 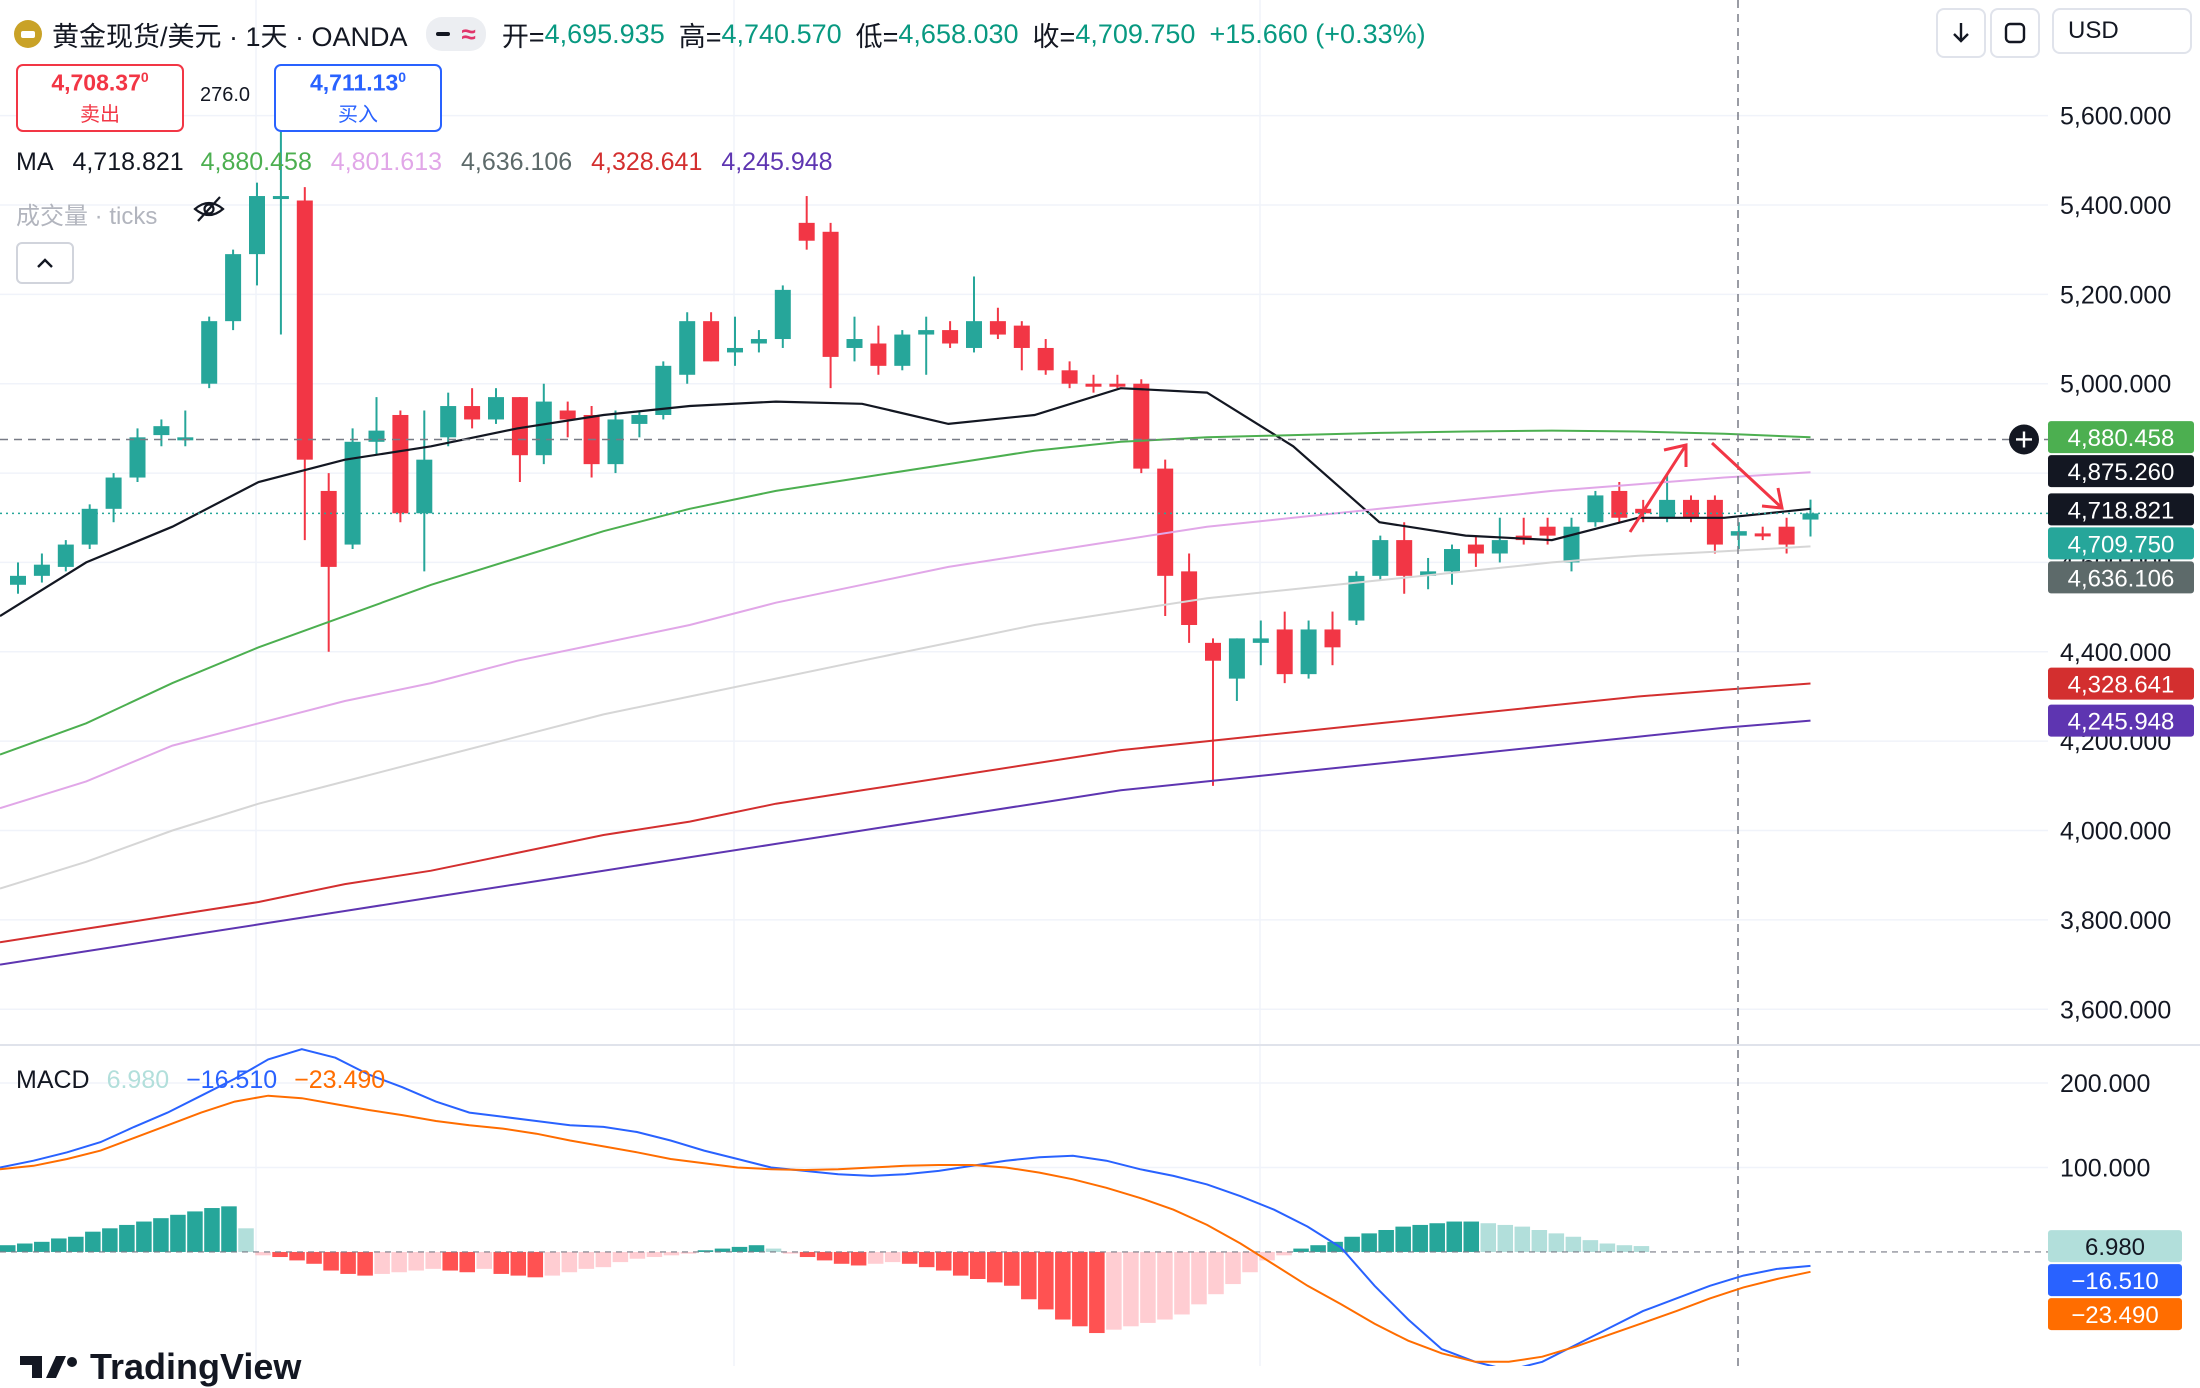 What do you see at coordinates (958, 33) in the screenshot?
I see `low-value: 4,658.030` at bounding box center [958, 33].